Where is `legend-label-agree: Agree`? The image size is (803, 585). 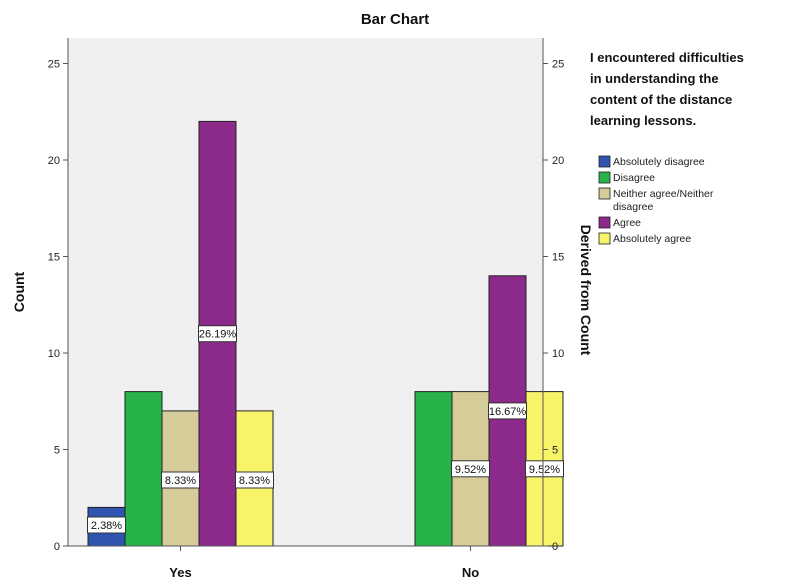 legend-label-agree: Agree is located at coordinates (627, 223).